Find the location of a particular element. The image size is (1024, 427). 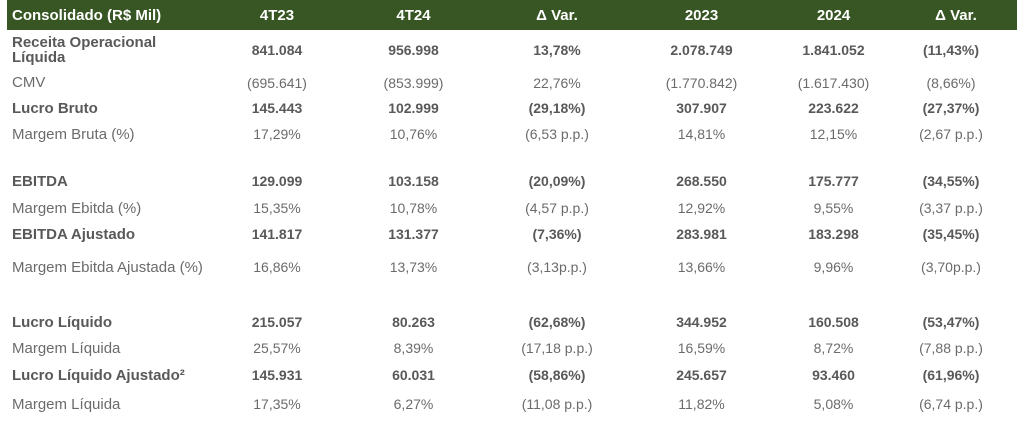

cell: (3,70p.p.) is located at coordinates (951, 267).